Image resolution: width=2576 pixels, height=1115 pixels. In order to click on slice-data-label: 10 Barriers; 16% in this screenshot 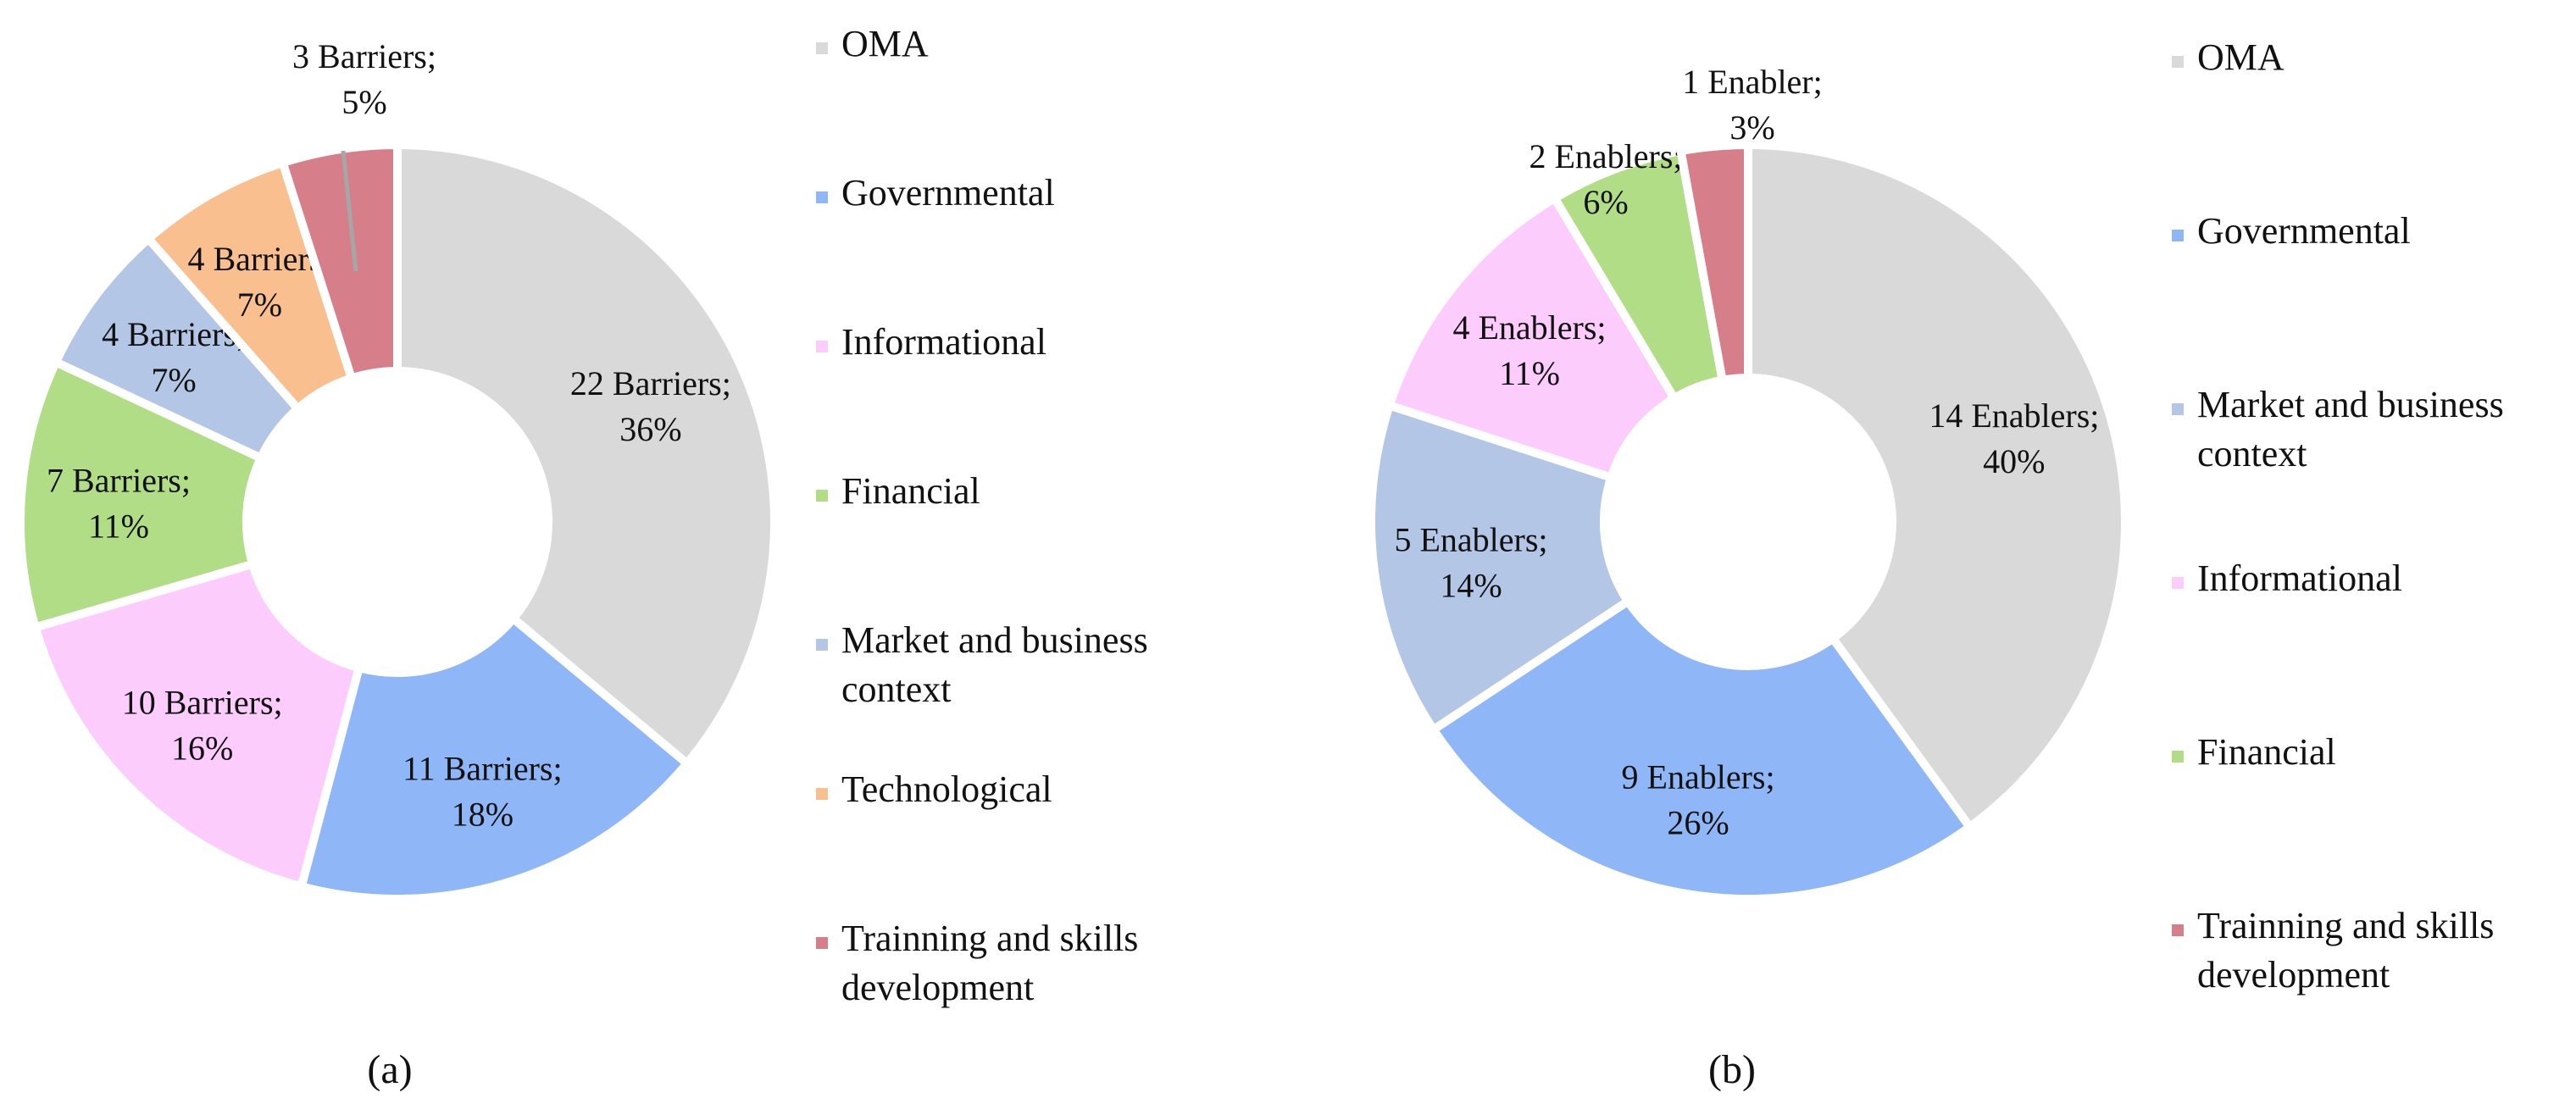, I will do `click(202, 725)`.